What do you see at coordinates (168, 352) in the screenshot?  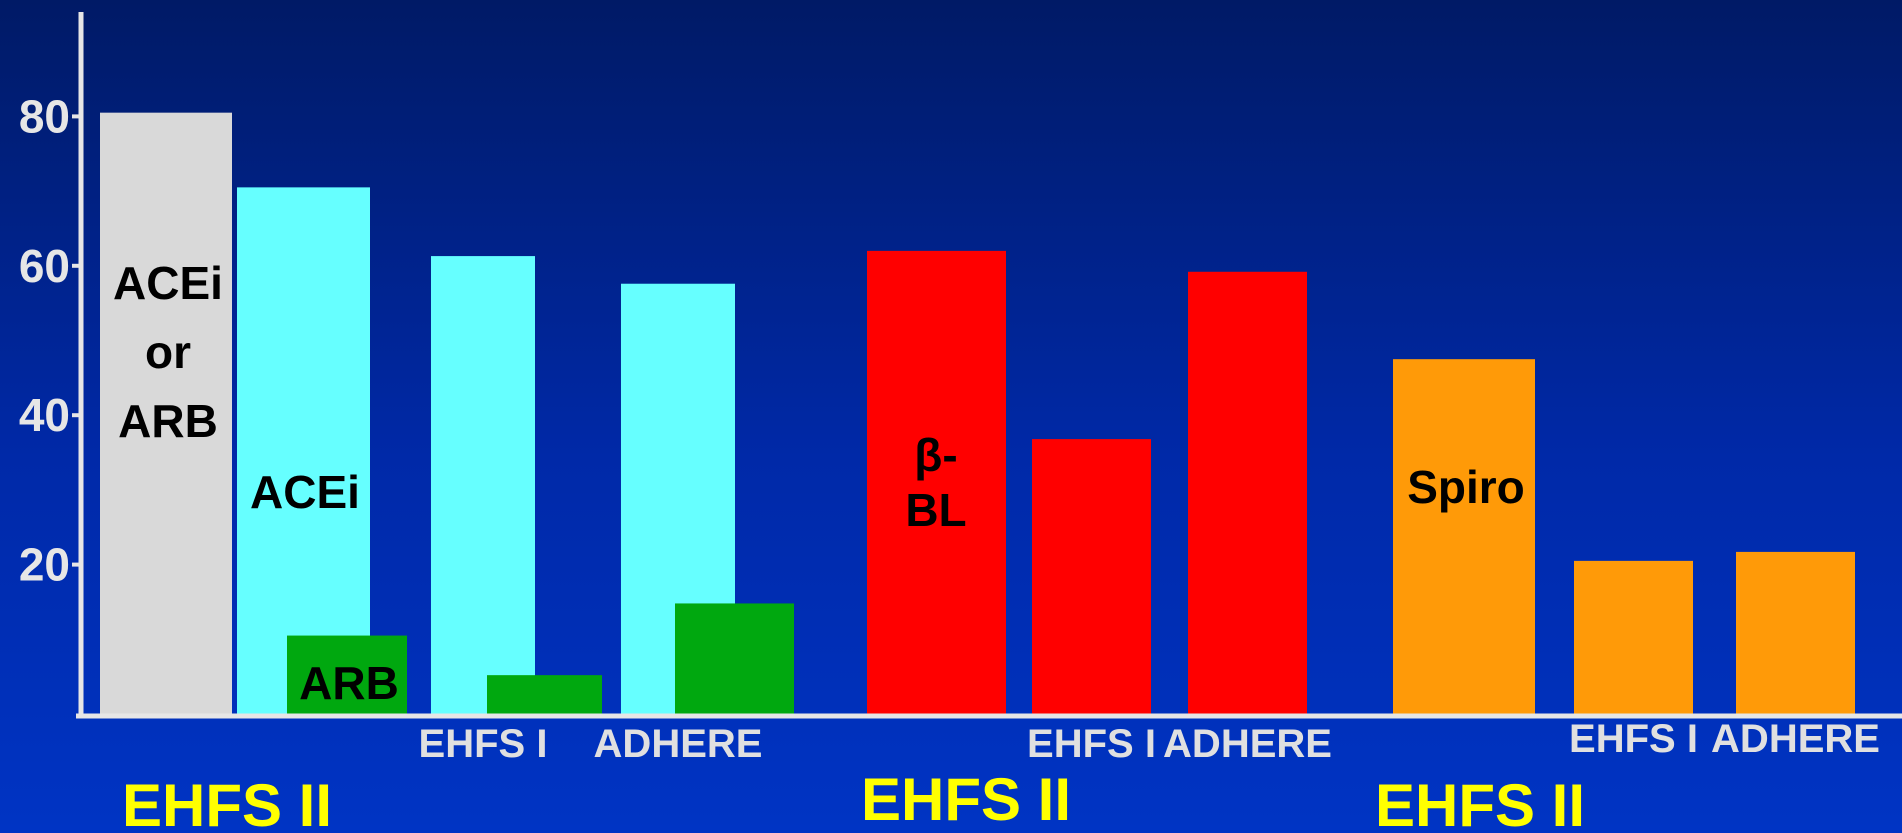 I see `bar-label-g0-b0-l1: or` at bounding box center [168, 352].